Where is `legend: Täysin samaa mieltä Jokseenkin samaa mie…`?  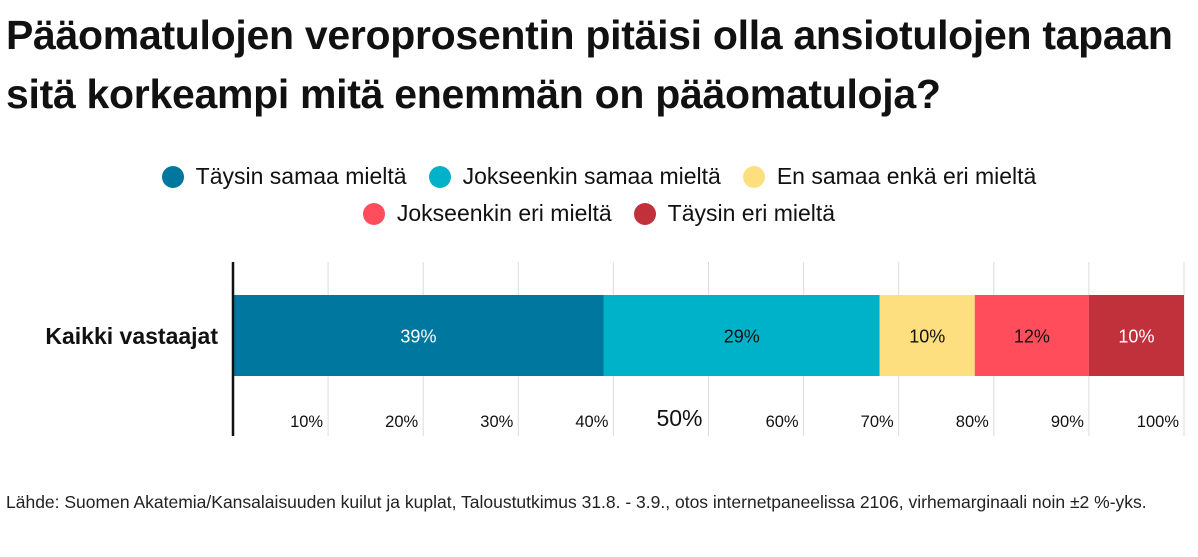
legend: Täysin samaa mieltä Jokseenkin samaa mie… is located at coordinates (599, 195).